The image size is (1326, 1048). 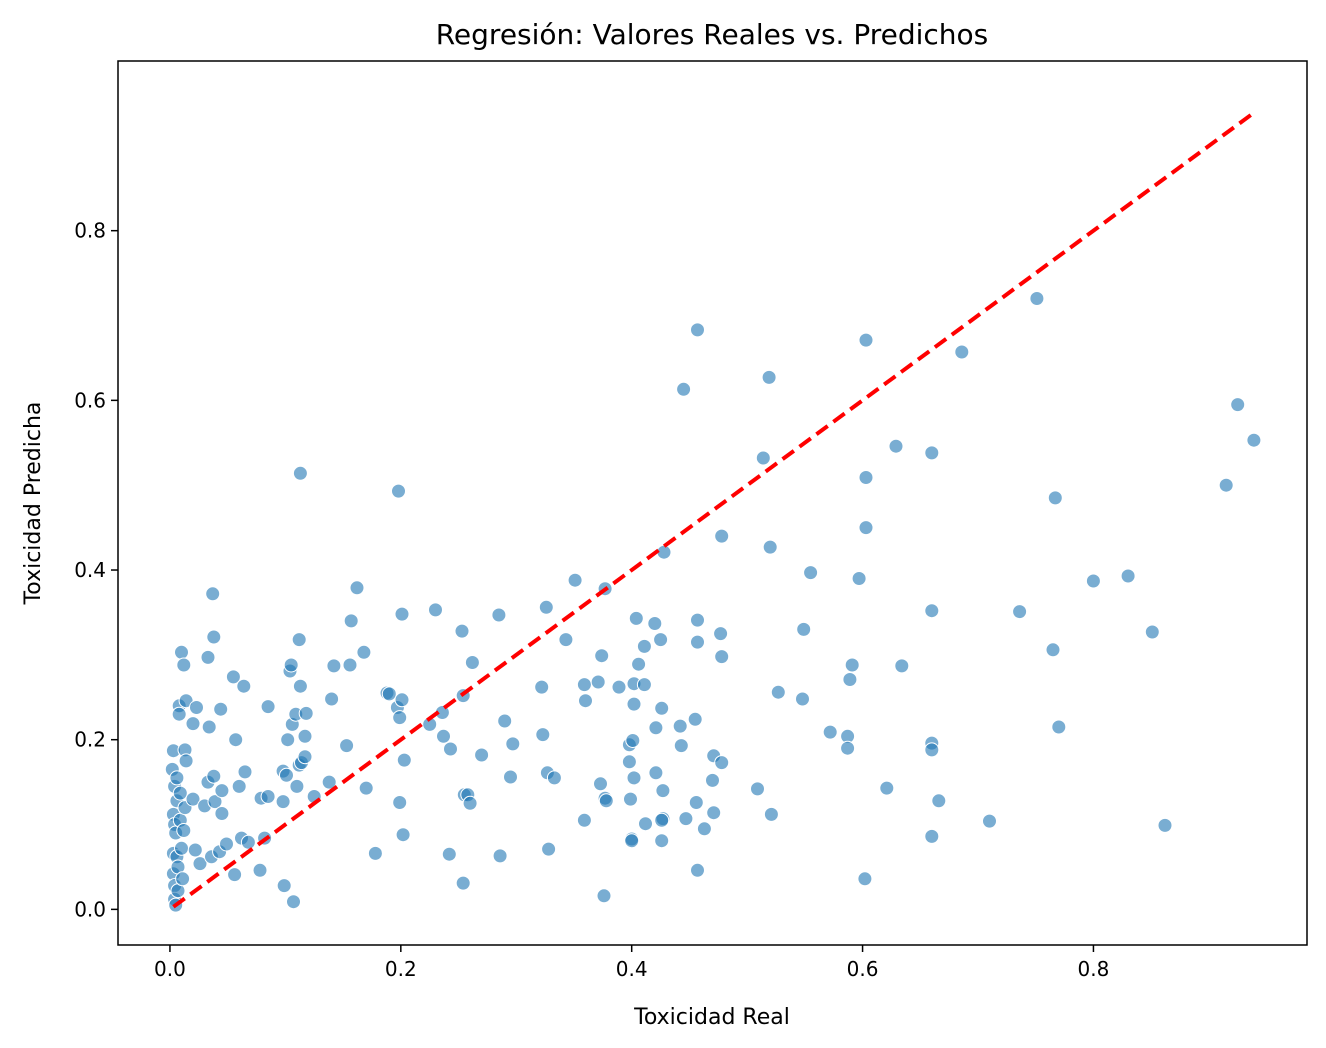 What do you see at coordinates (90, 570) in the screenshot?
I see `y-tick-label: 0.4` at bounding box center [90, 570].